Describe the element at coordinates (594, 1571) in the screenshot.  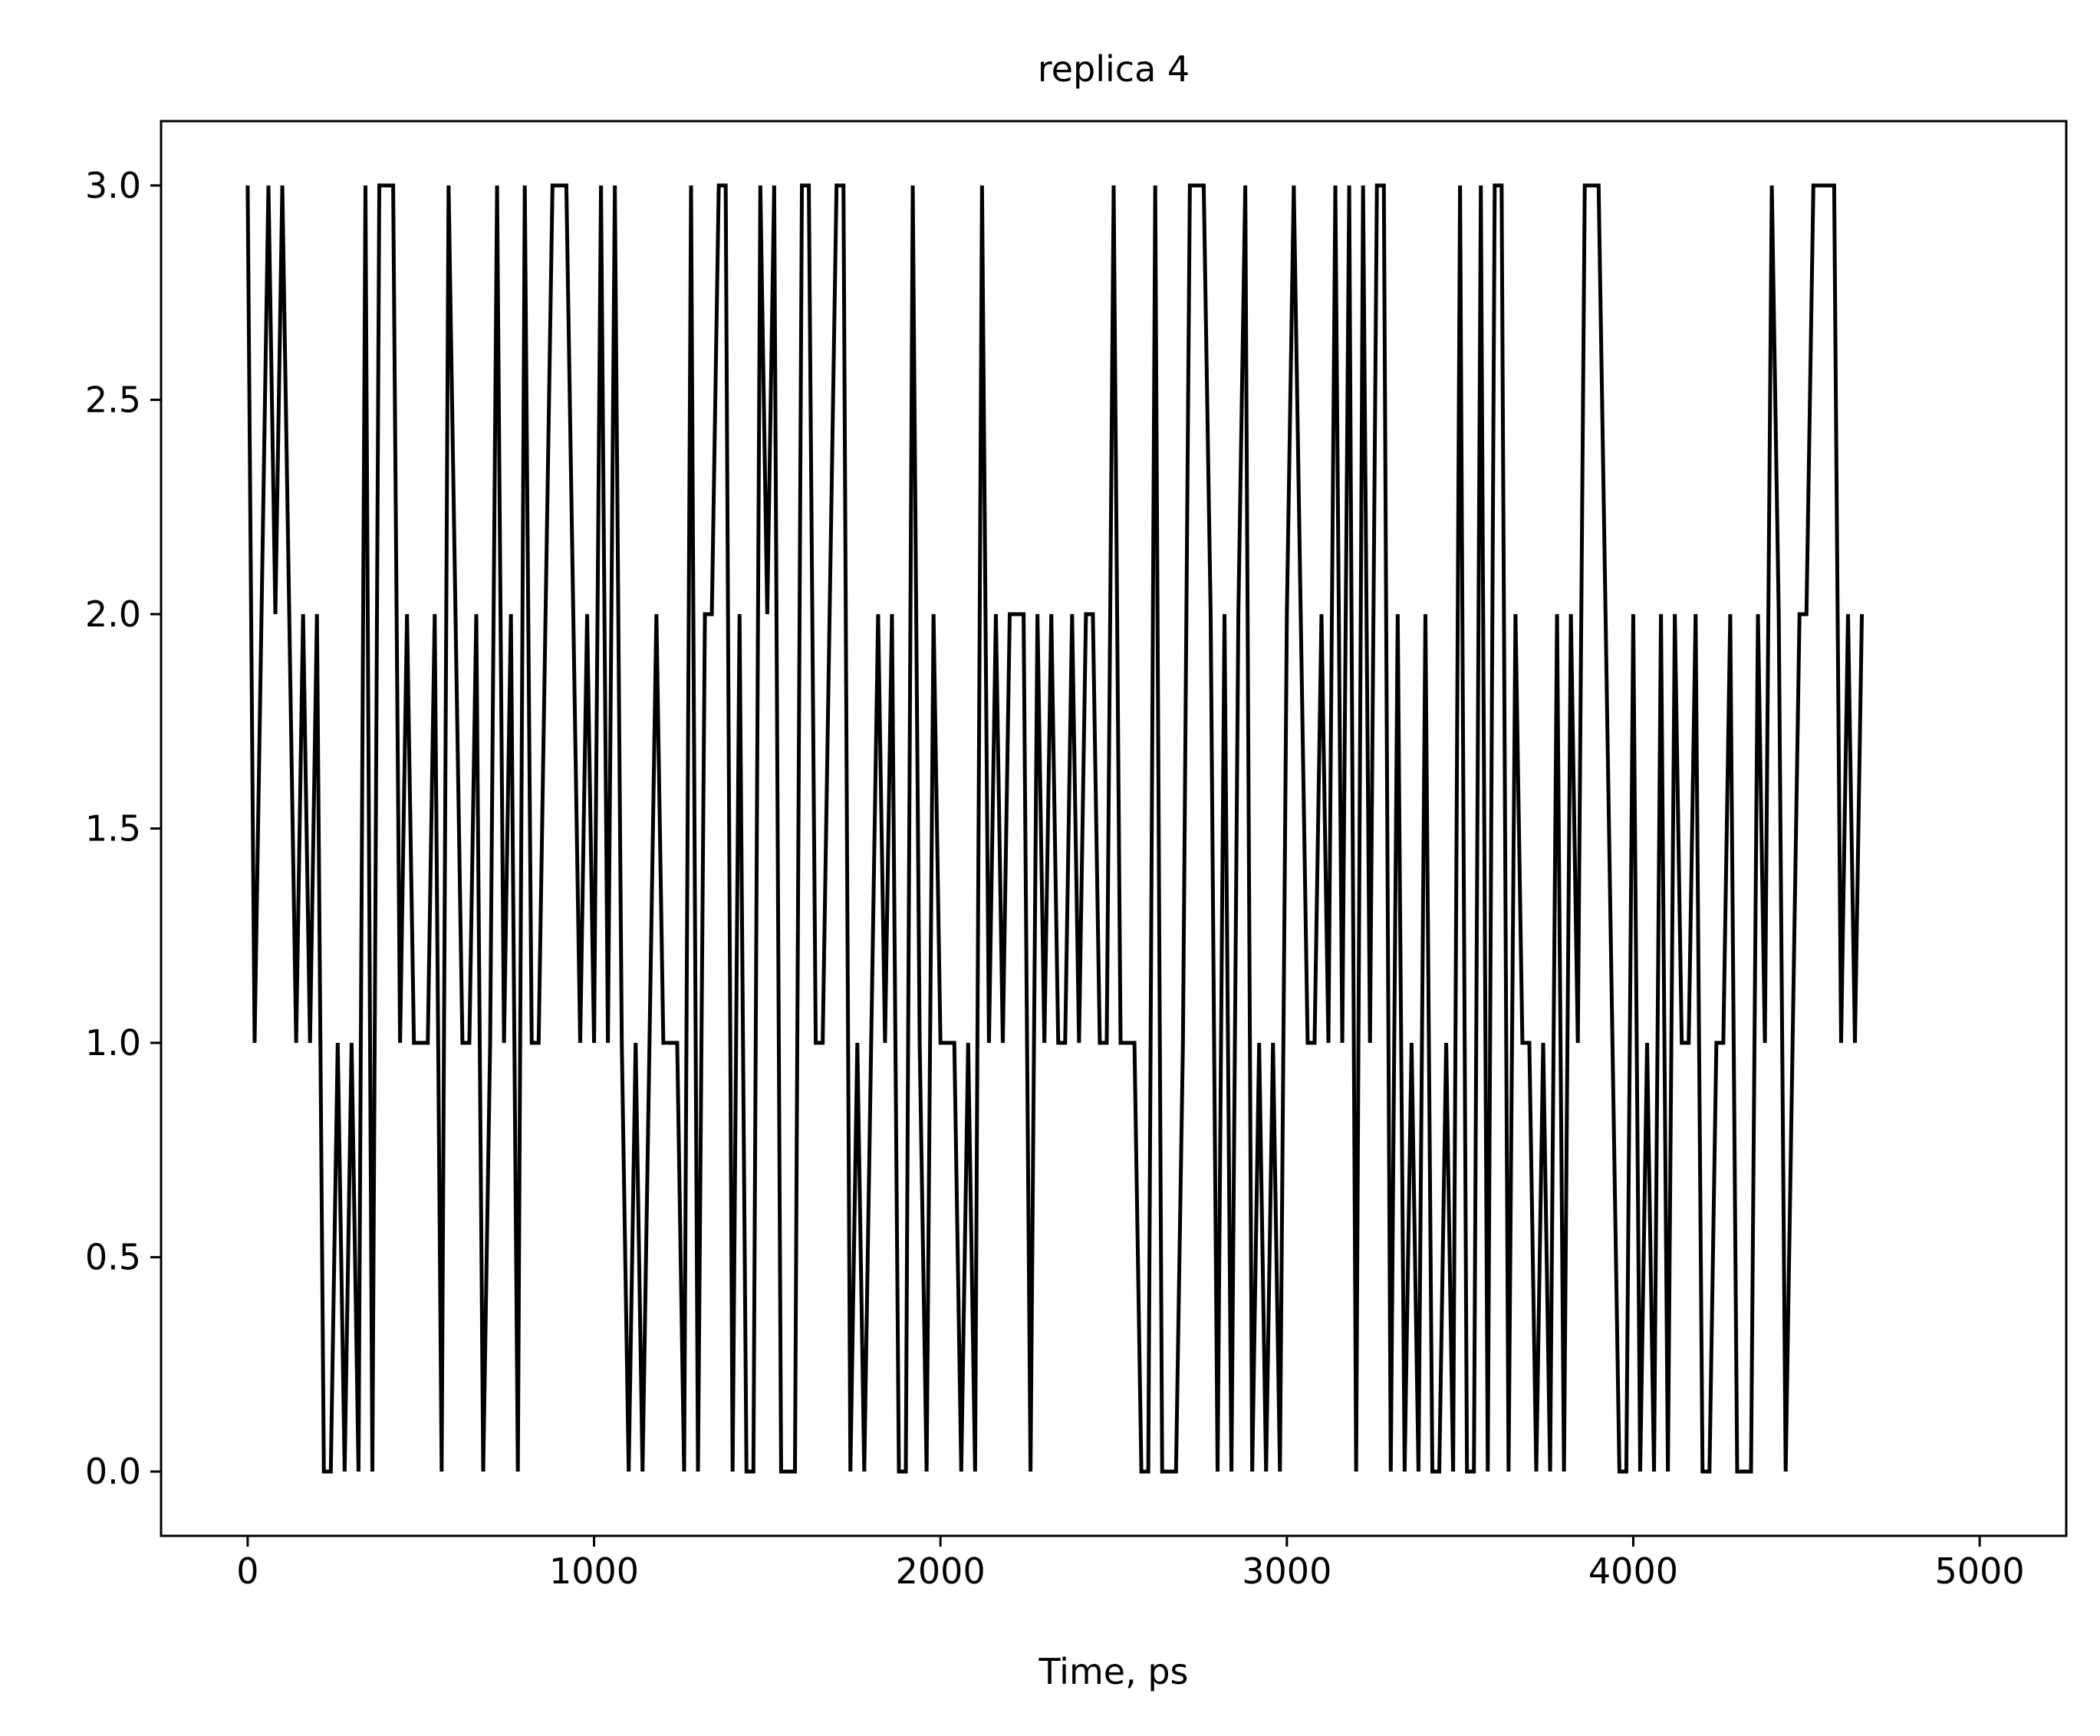
I see `x-tick-label: 1000` at that location.